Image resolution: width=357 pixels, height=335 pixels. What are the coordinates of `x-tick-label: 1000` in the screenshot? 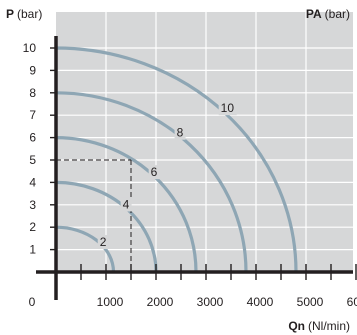 It's located at (110, 302).